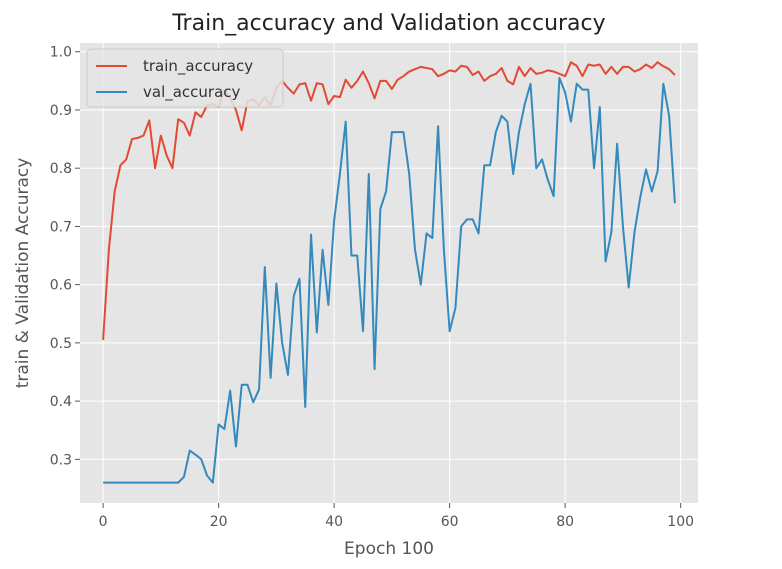 The width and height of the screenshot is (782, 569). Describe the element at coordinates (450, 522) in the screenshot. I see `x-tick-label: 60` at that location.